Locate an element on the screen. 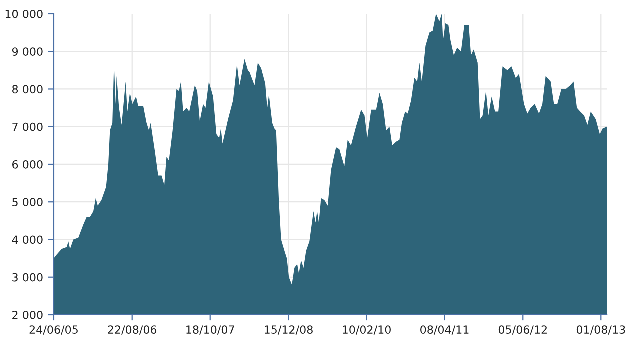 This screenshot has width=635, height=346. y-tick-label: 8 000 is located at coordinates (27, 89).